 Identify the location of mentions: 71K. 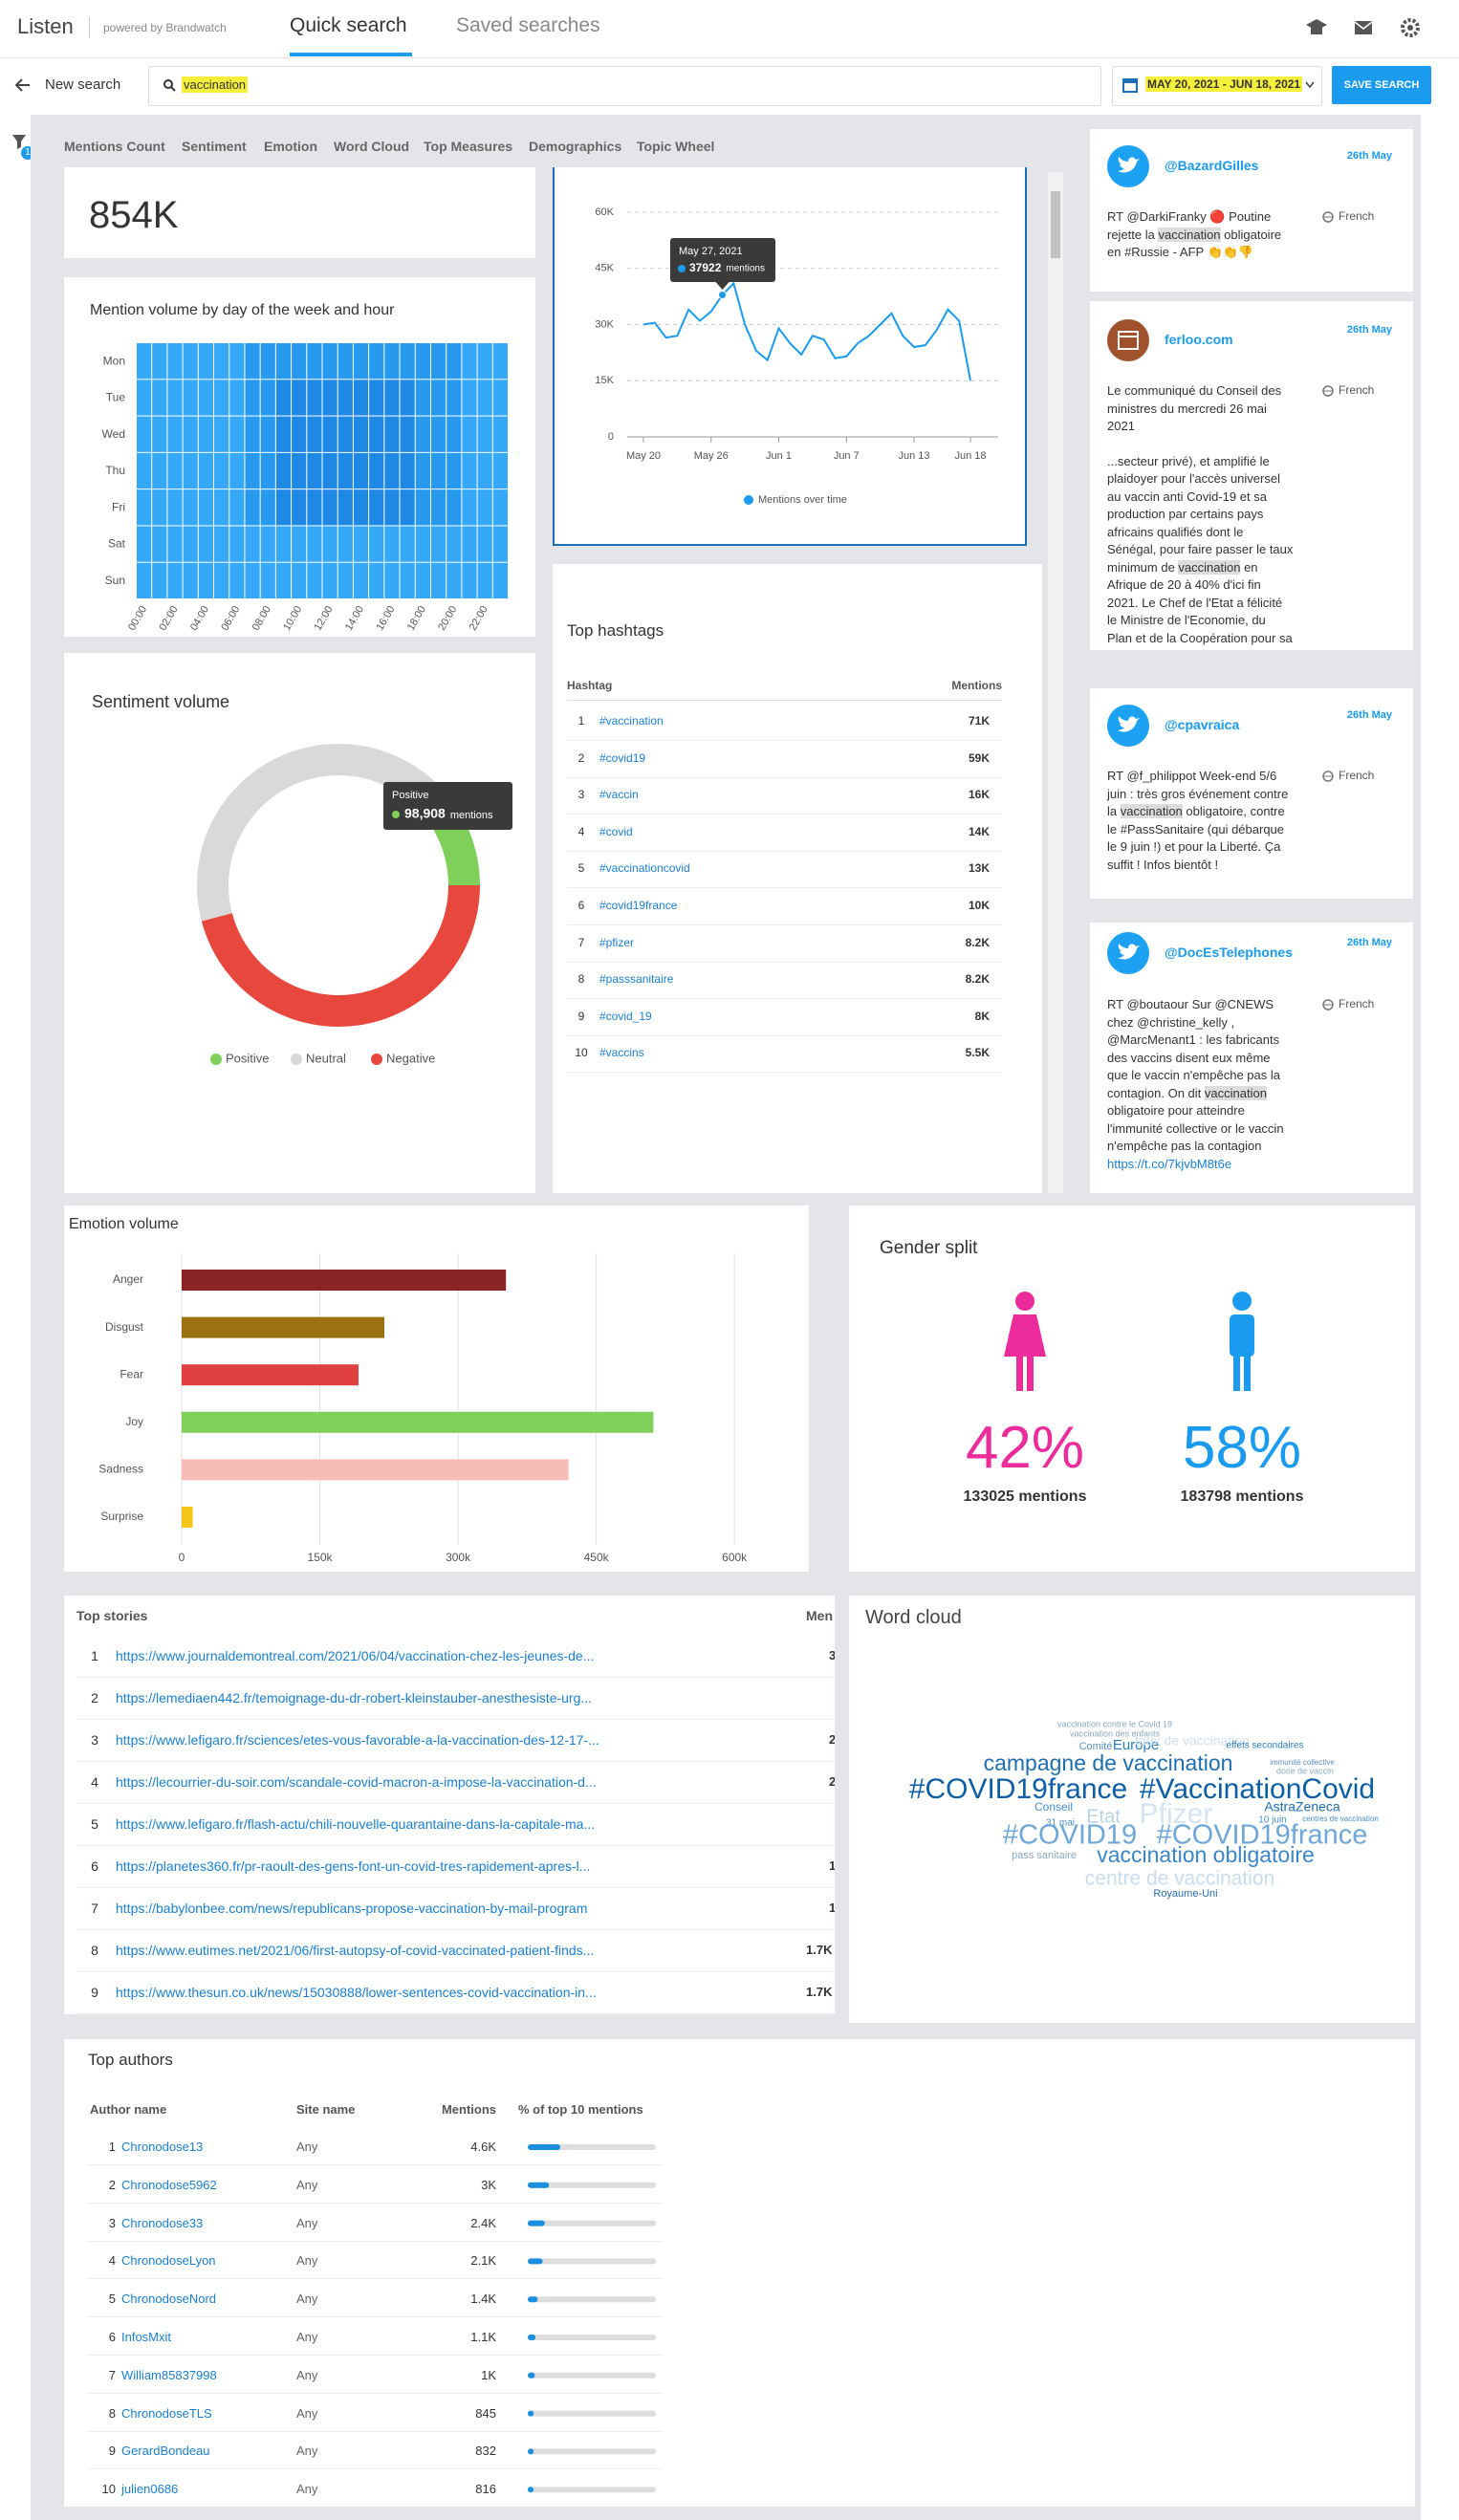
(979, 721).